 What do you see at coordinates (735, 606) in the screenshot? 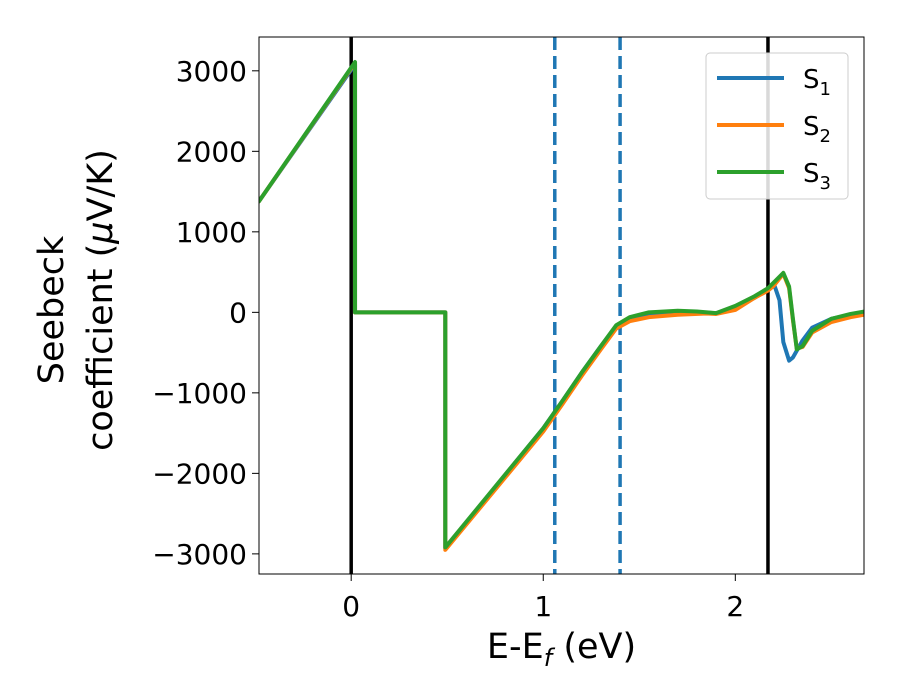
I see `x-tick-label: 2` at bounding box center [735, 606].